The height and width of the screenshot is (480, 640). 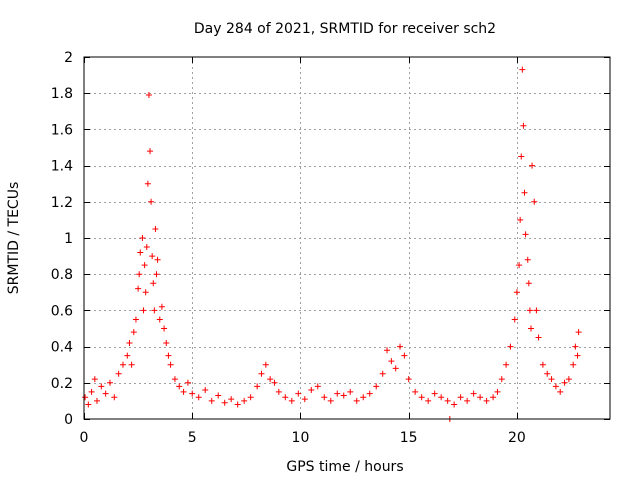 What do you see at coordinates (14, 238) in the screenshot?
I see `y-axis-label: SRMTID / TECUs` at bounding box center [14, 238].